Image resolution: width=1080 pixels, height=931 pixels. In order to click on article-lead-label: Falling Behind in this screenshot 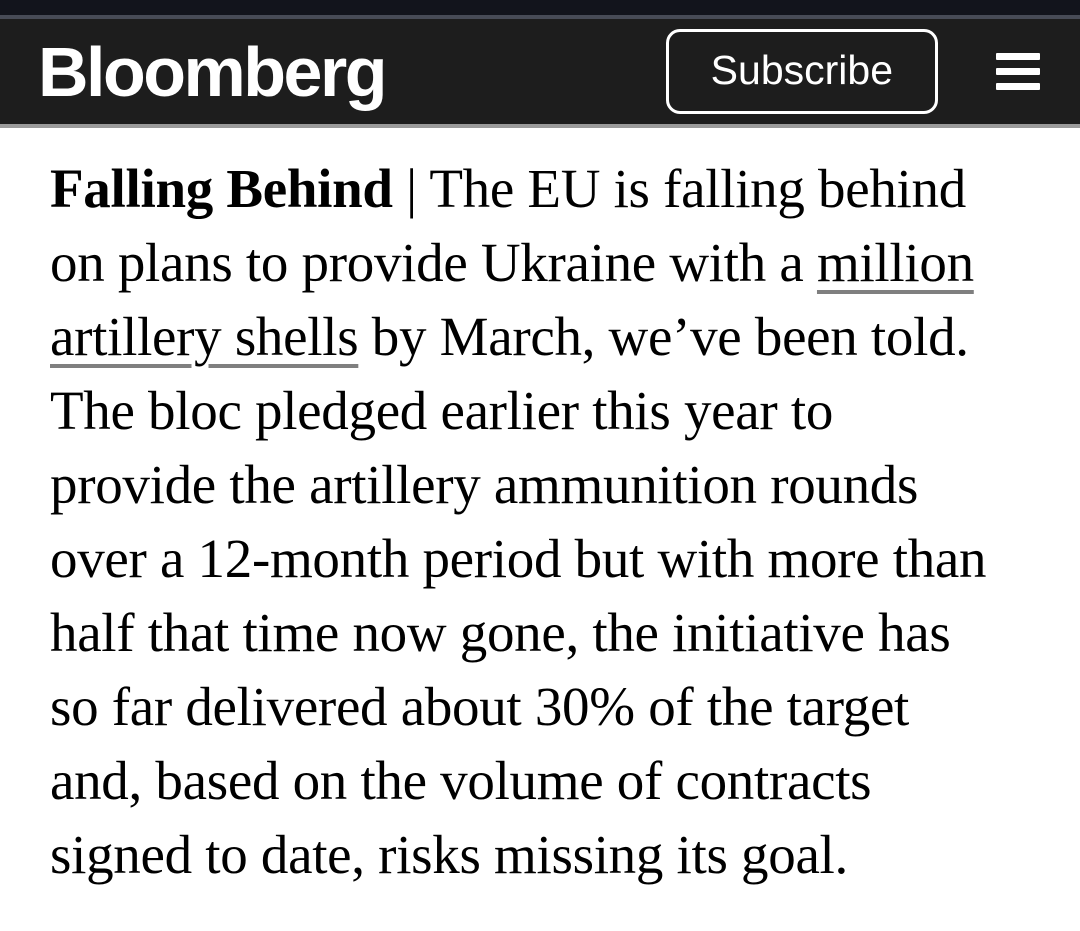, I will do `click(221, 188)`.